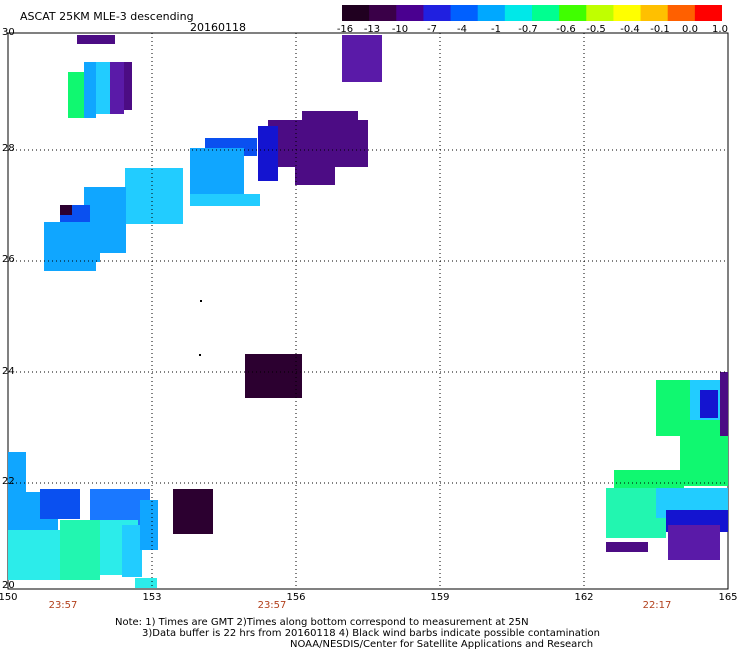  Describe the element at coordinates (566, 29) in the screenshot. I see `color-scale-tick: -0.6` at that location.